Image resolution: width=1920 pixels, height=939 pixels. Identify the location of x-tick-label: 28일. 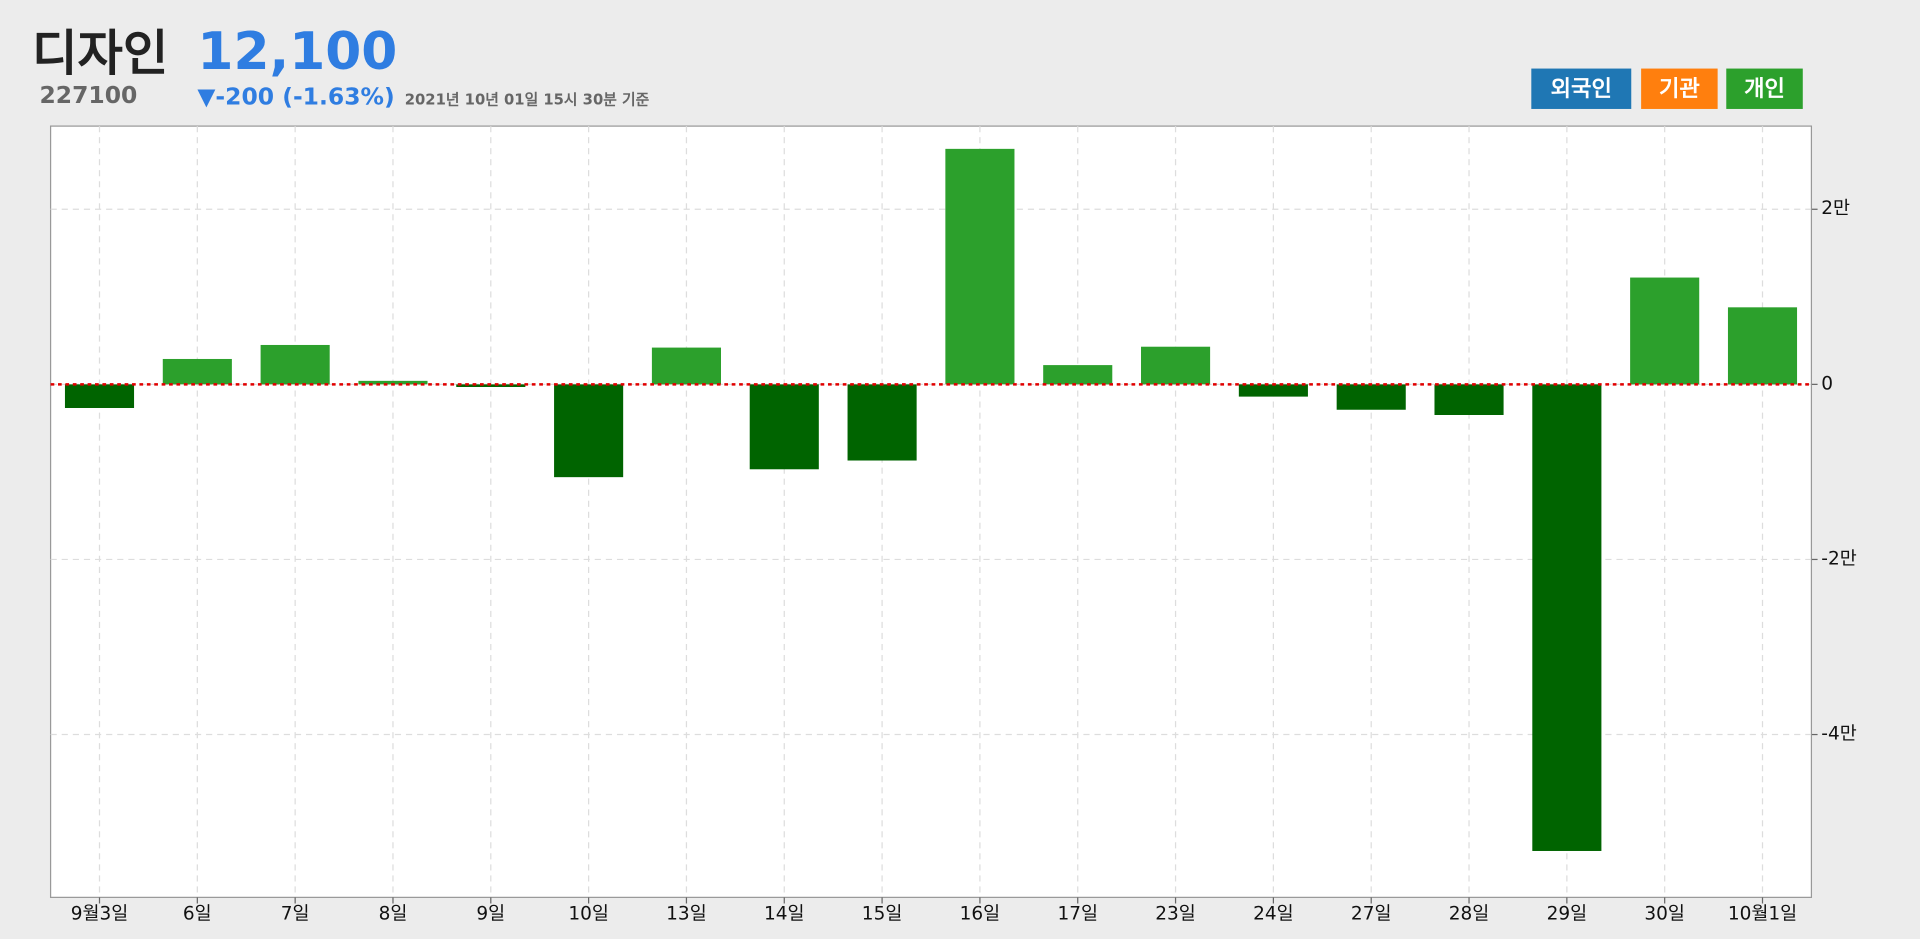
(1469, 914).